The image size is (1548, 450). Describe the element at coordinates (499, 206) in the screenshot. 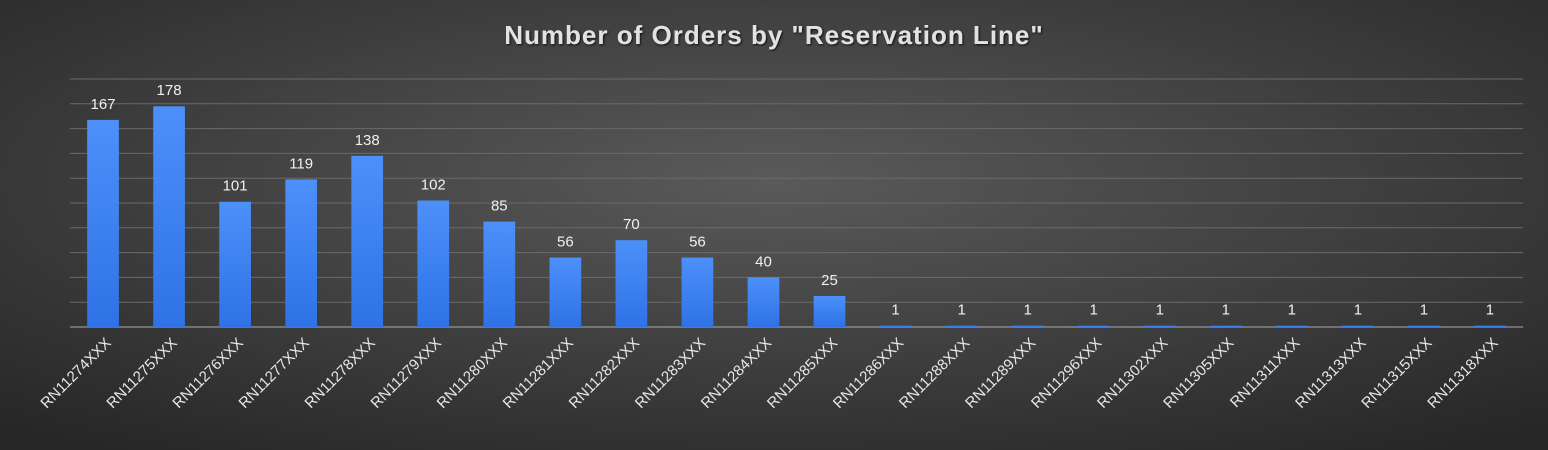

I see `data-label: 85` at that location.